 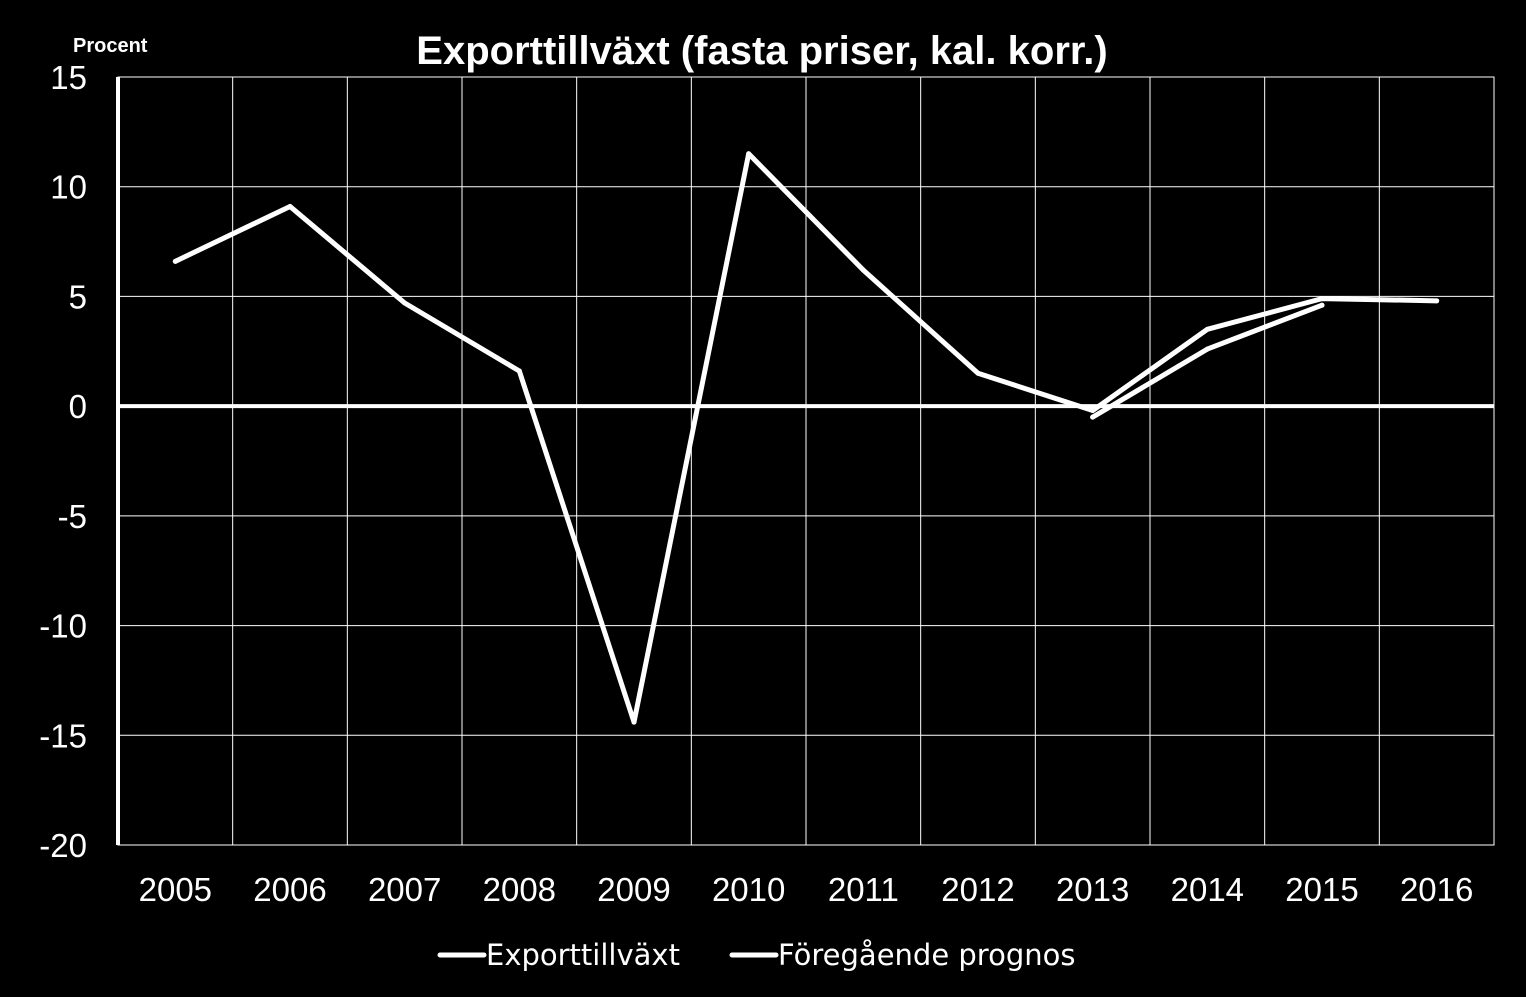 I want to click on x-tick-label: 2005, so click(x=175, y=889).